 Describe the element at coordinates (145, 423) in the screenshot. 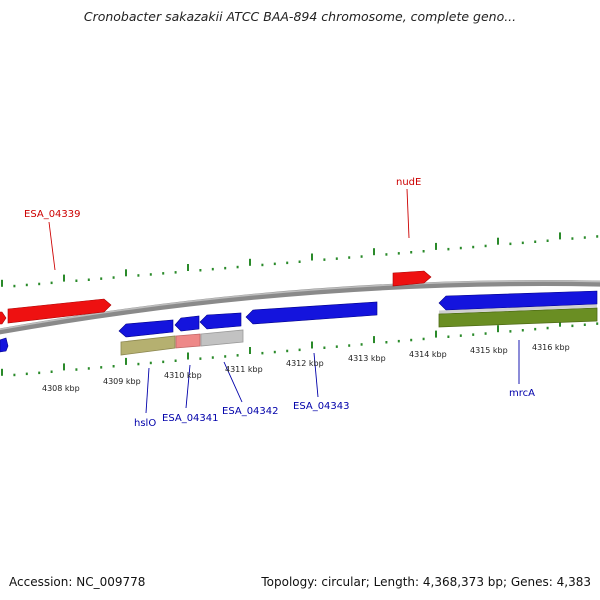

I see `gene-label-hslo: hslO` at that location.